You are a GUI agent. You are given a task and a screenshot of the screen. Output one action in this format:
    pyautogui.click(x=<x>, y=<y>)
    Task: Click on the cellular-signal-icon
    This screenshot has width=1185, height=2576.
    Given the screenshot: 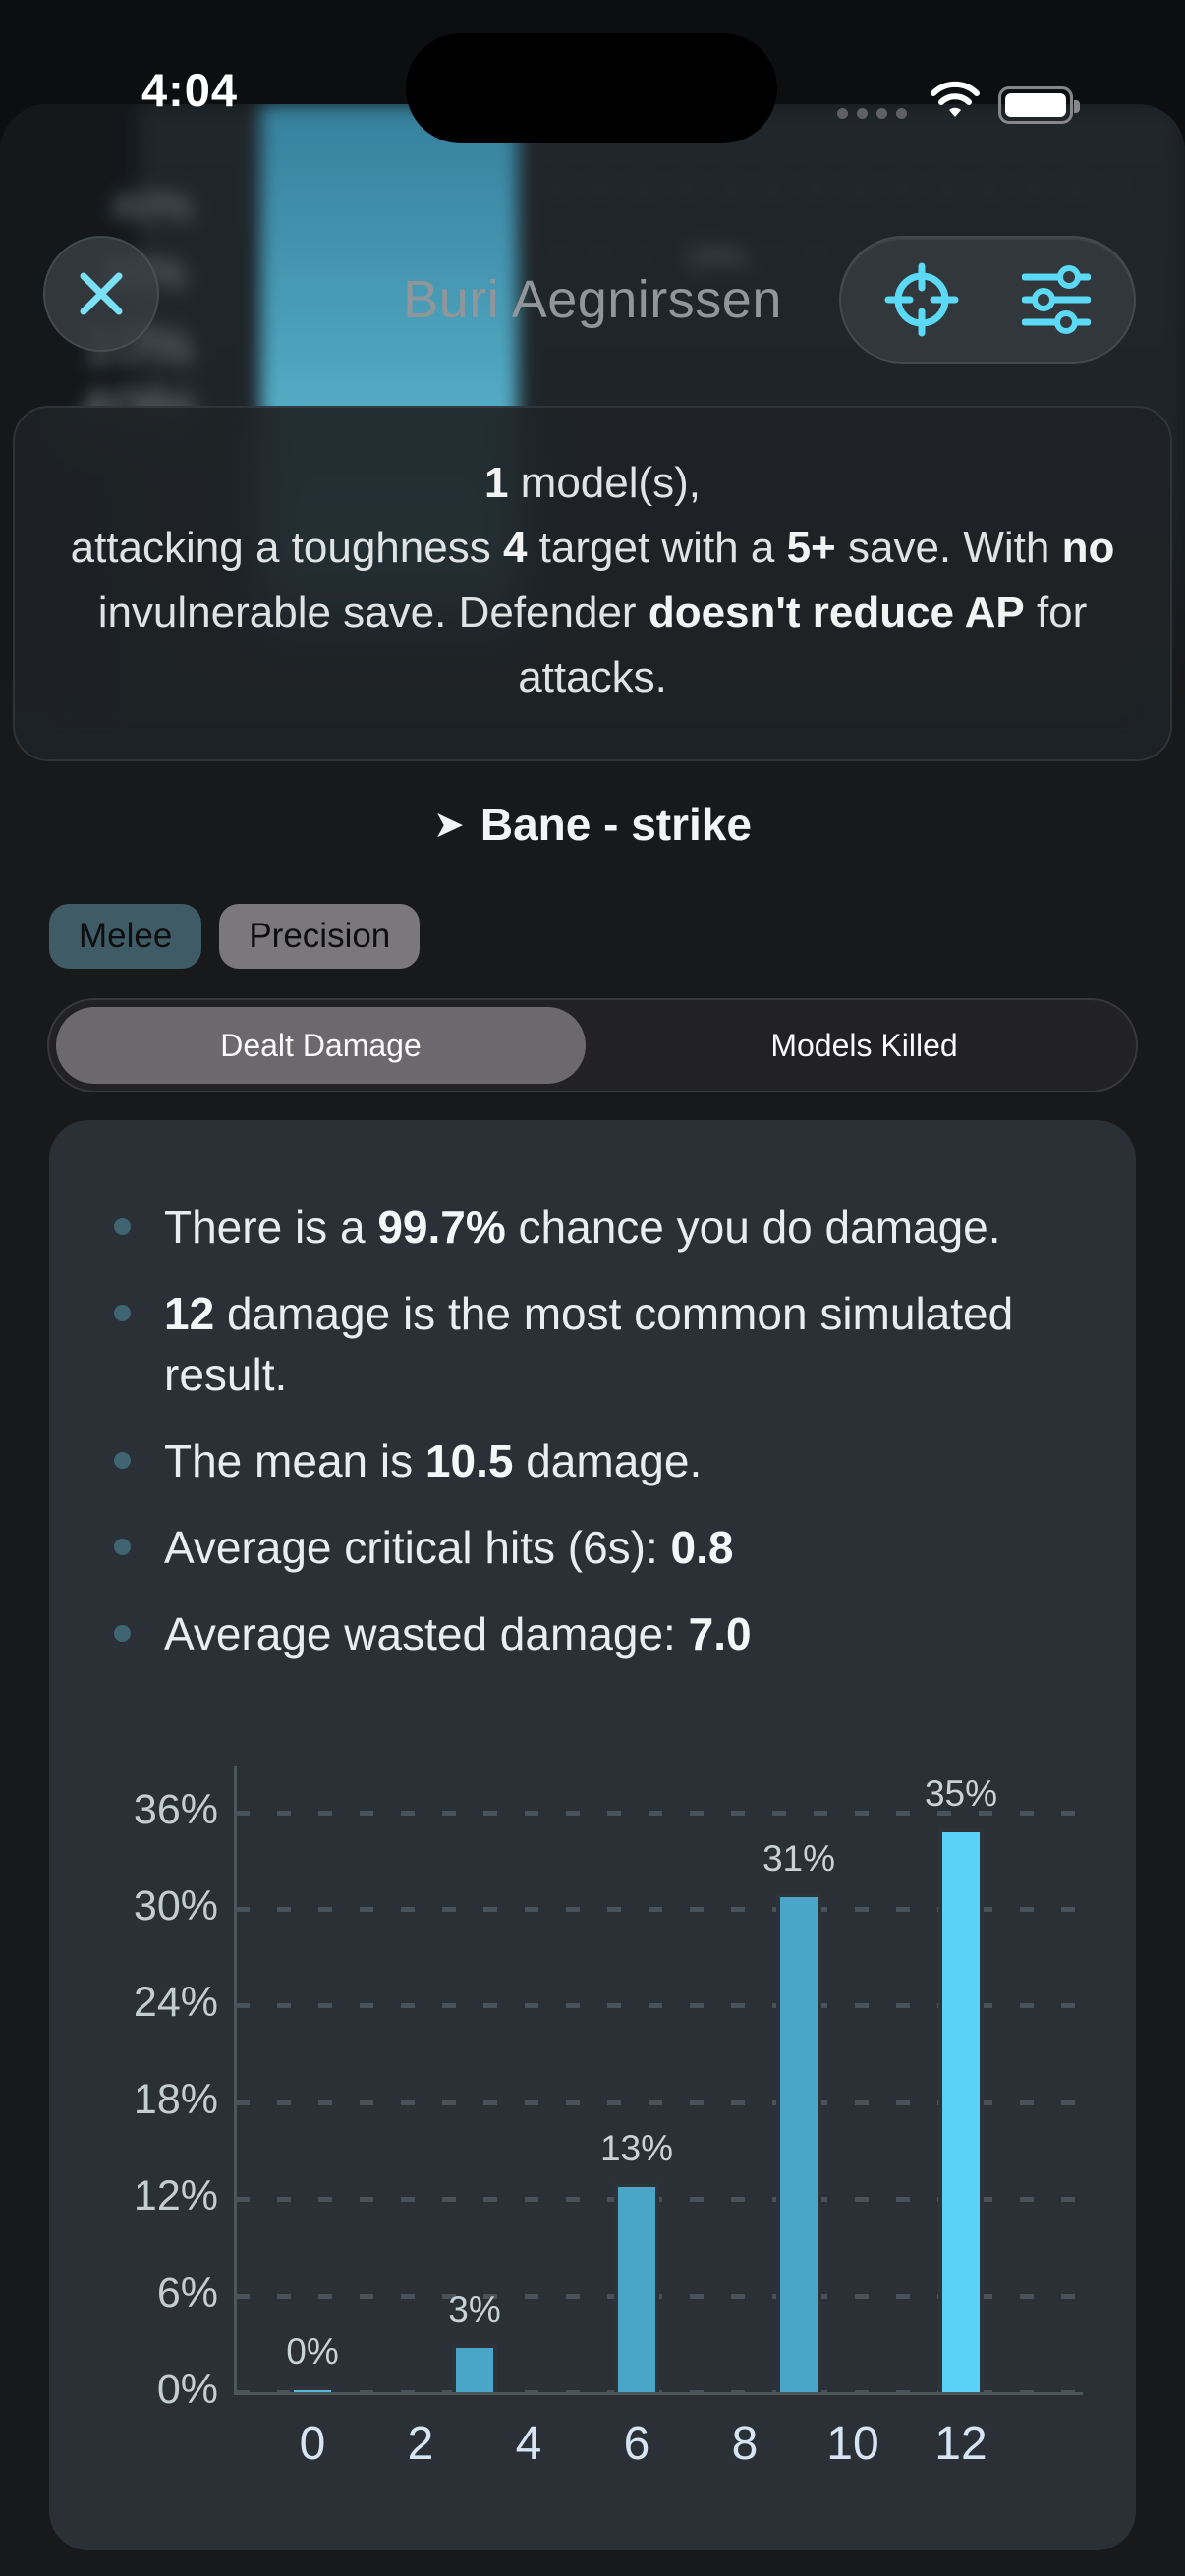 What is the action you would take?
    pyautogui.click(x=872, y=113)
    